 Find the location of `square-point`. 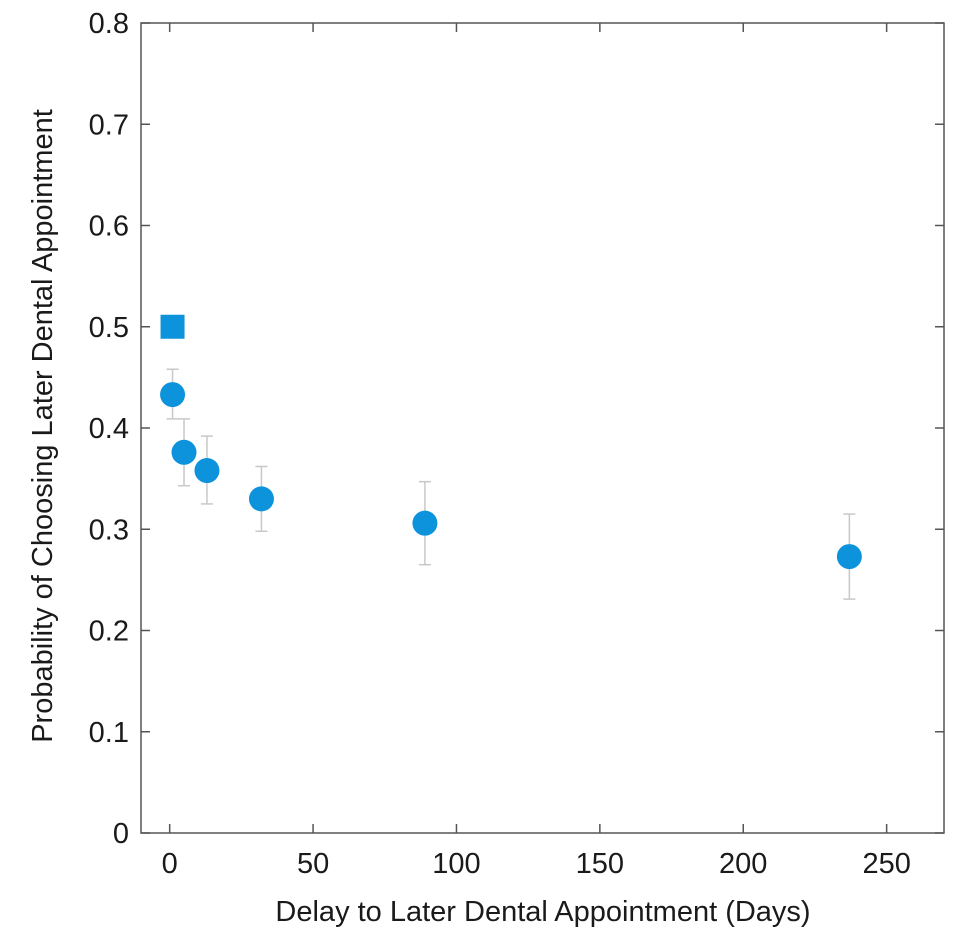

square-point is located at coordinates (172, 326).